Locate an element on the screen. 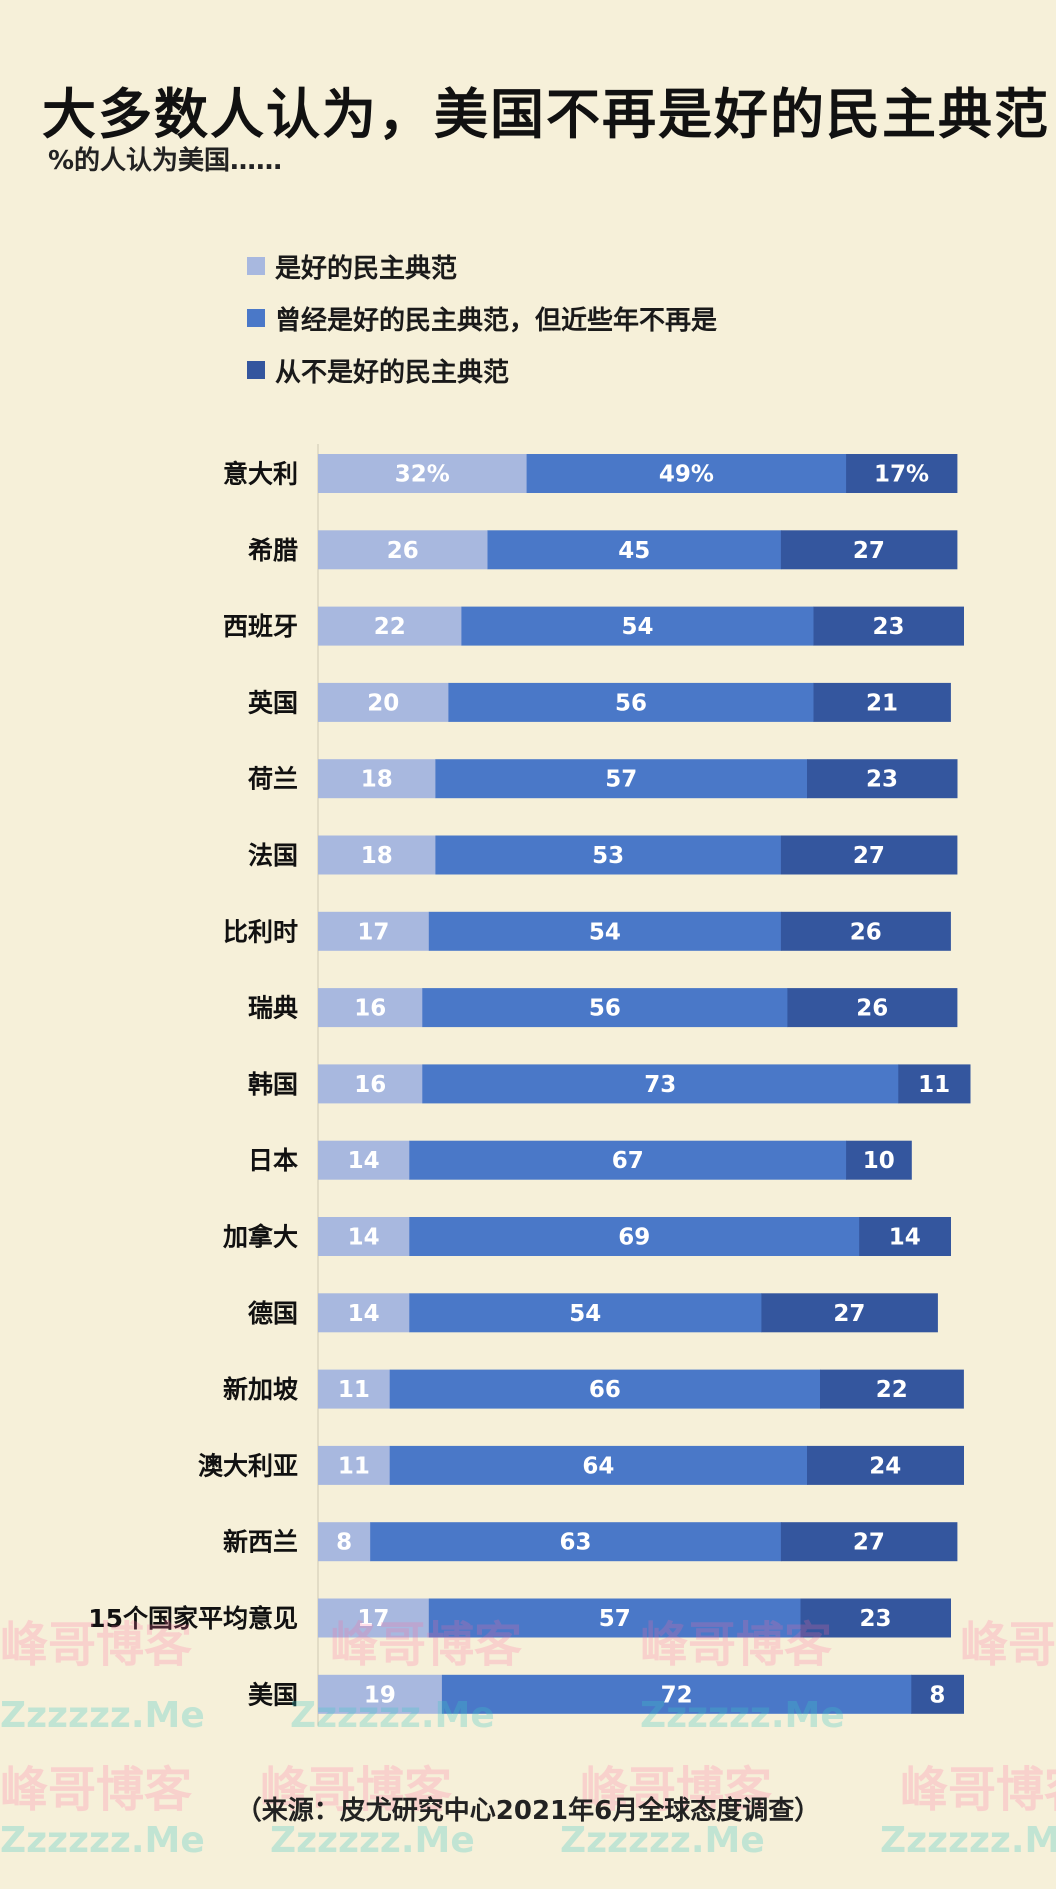  legend-item-good: 是好的民主典范 is located at coordinates (482, 266).